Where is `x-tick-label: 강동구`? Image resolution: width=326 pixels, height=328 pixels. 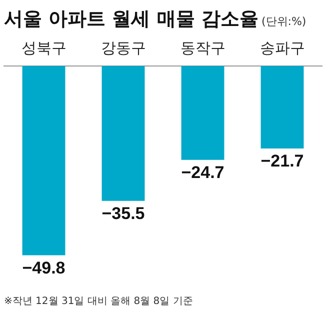 x-tick-label: 강동구 is located at coordinates (123, 47).